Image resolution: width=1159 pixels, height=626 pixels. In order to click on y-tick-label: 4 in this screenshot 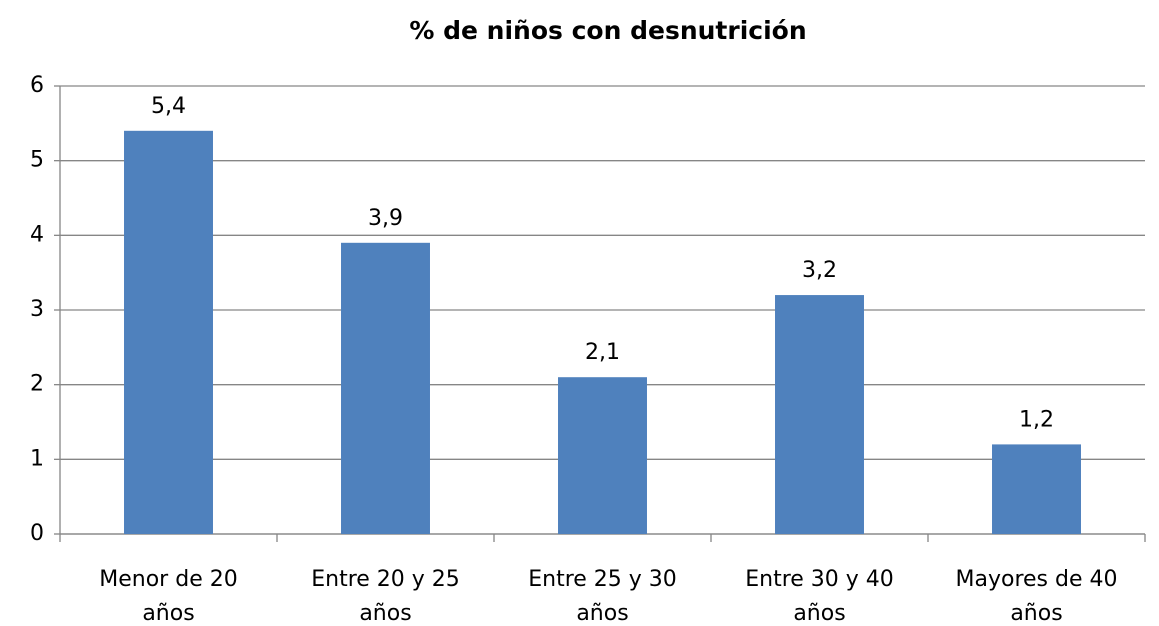, I will do `click(37, 234)`.